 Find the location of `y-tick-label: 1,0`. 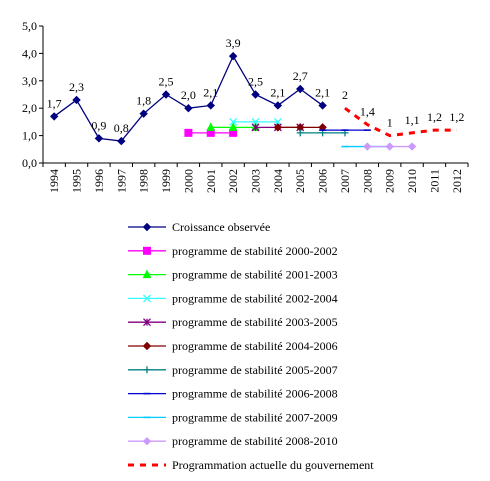

y-tick-label: 1,0 is located at coordinates (29, 136).